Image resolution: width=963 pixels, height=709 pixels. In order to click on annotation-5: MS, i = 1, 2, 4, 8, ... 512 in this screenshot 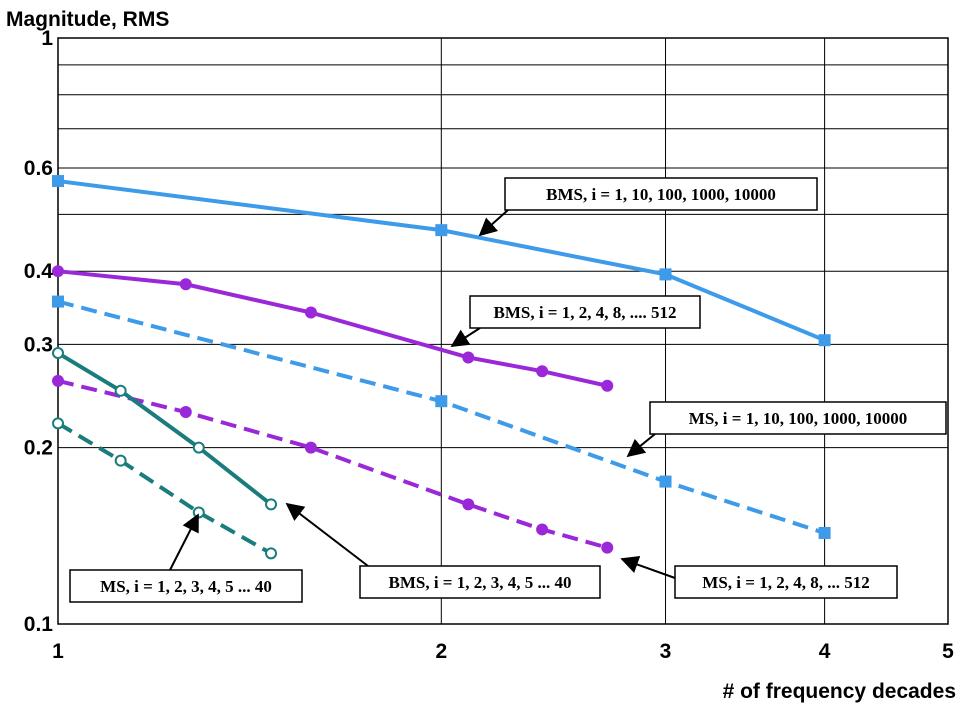, I will do `click(759, 577)`.